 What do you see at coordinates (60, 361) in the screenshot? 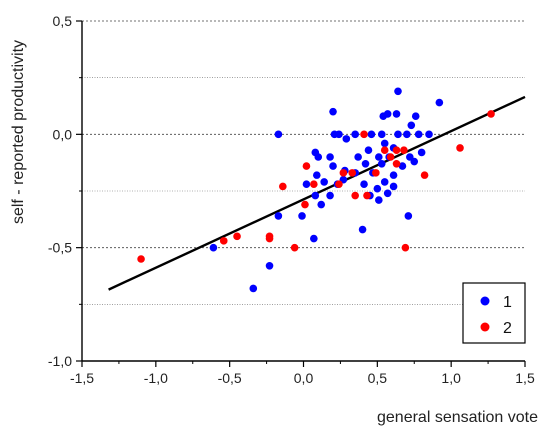
I see `y-tick-label: -1,0` at bounding box center [60, 361].